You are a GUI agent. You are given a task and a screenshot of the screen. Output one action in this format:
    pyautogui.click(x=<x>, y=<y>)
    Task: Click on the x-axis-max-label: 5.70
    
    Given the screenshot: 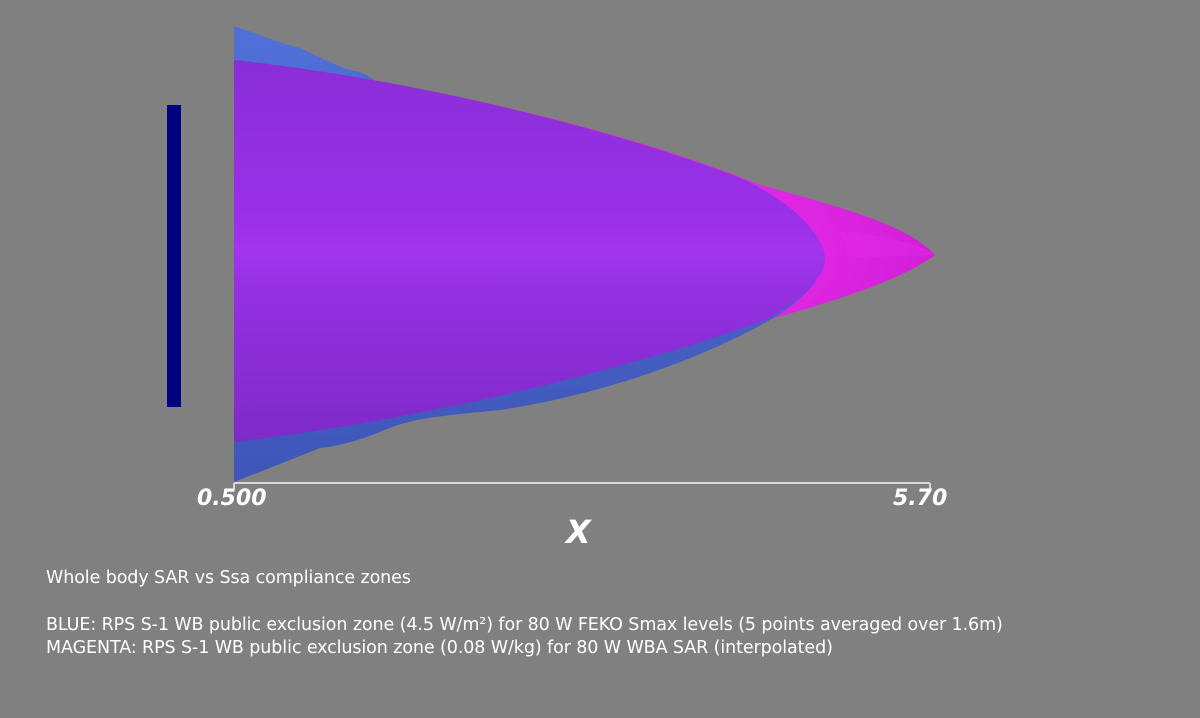 What is the action you would take?
    pyautogui.click(x=920, y=498)
    